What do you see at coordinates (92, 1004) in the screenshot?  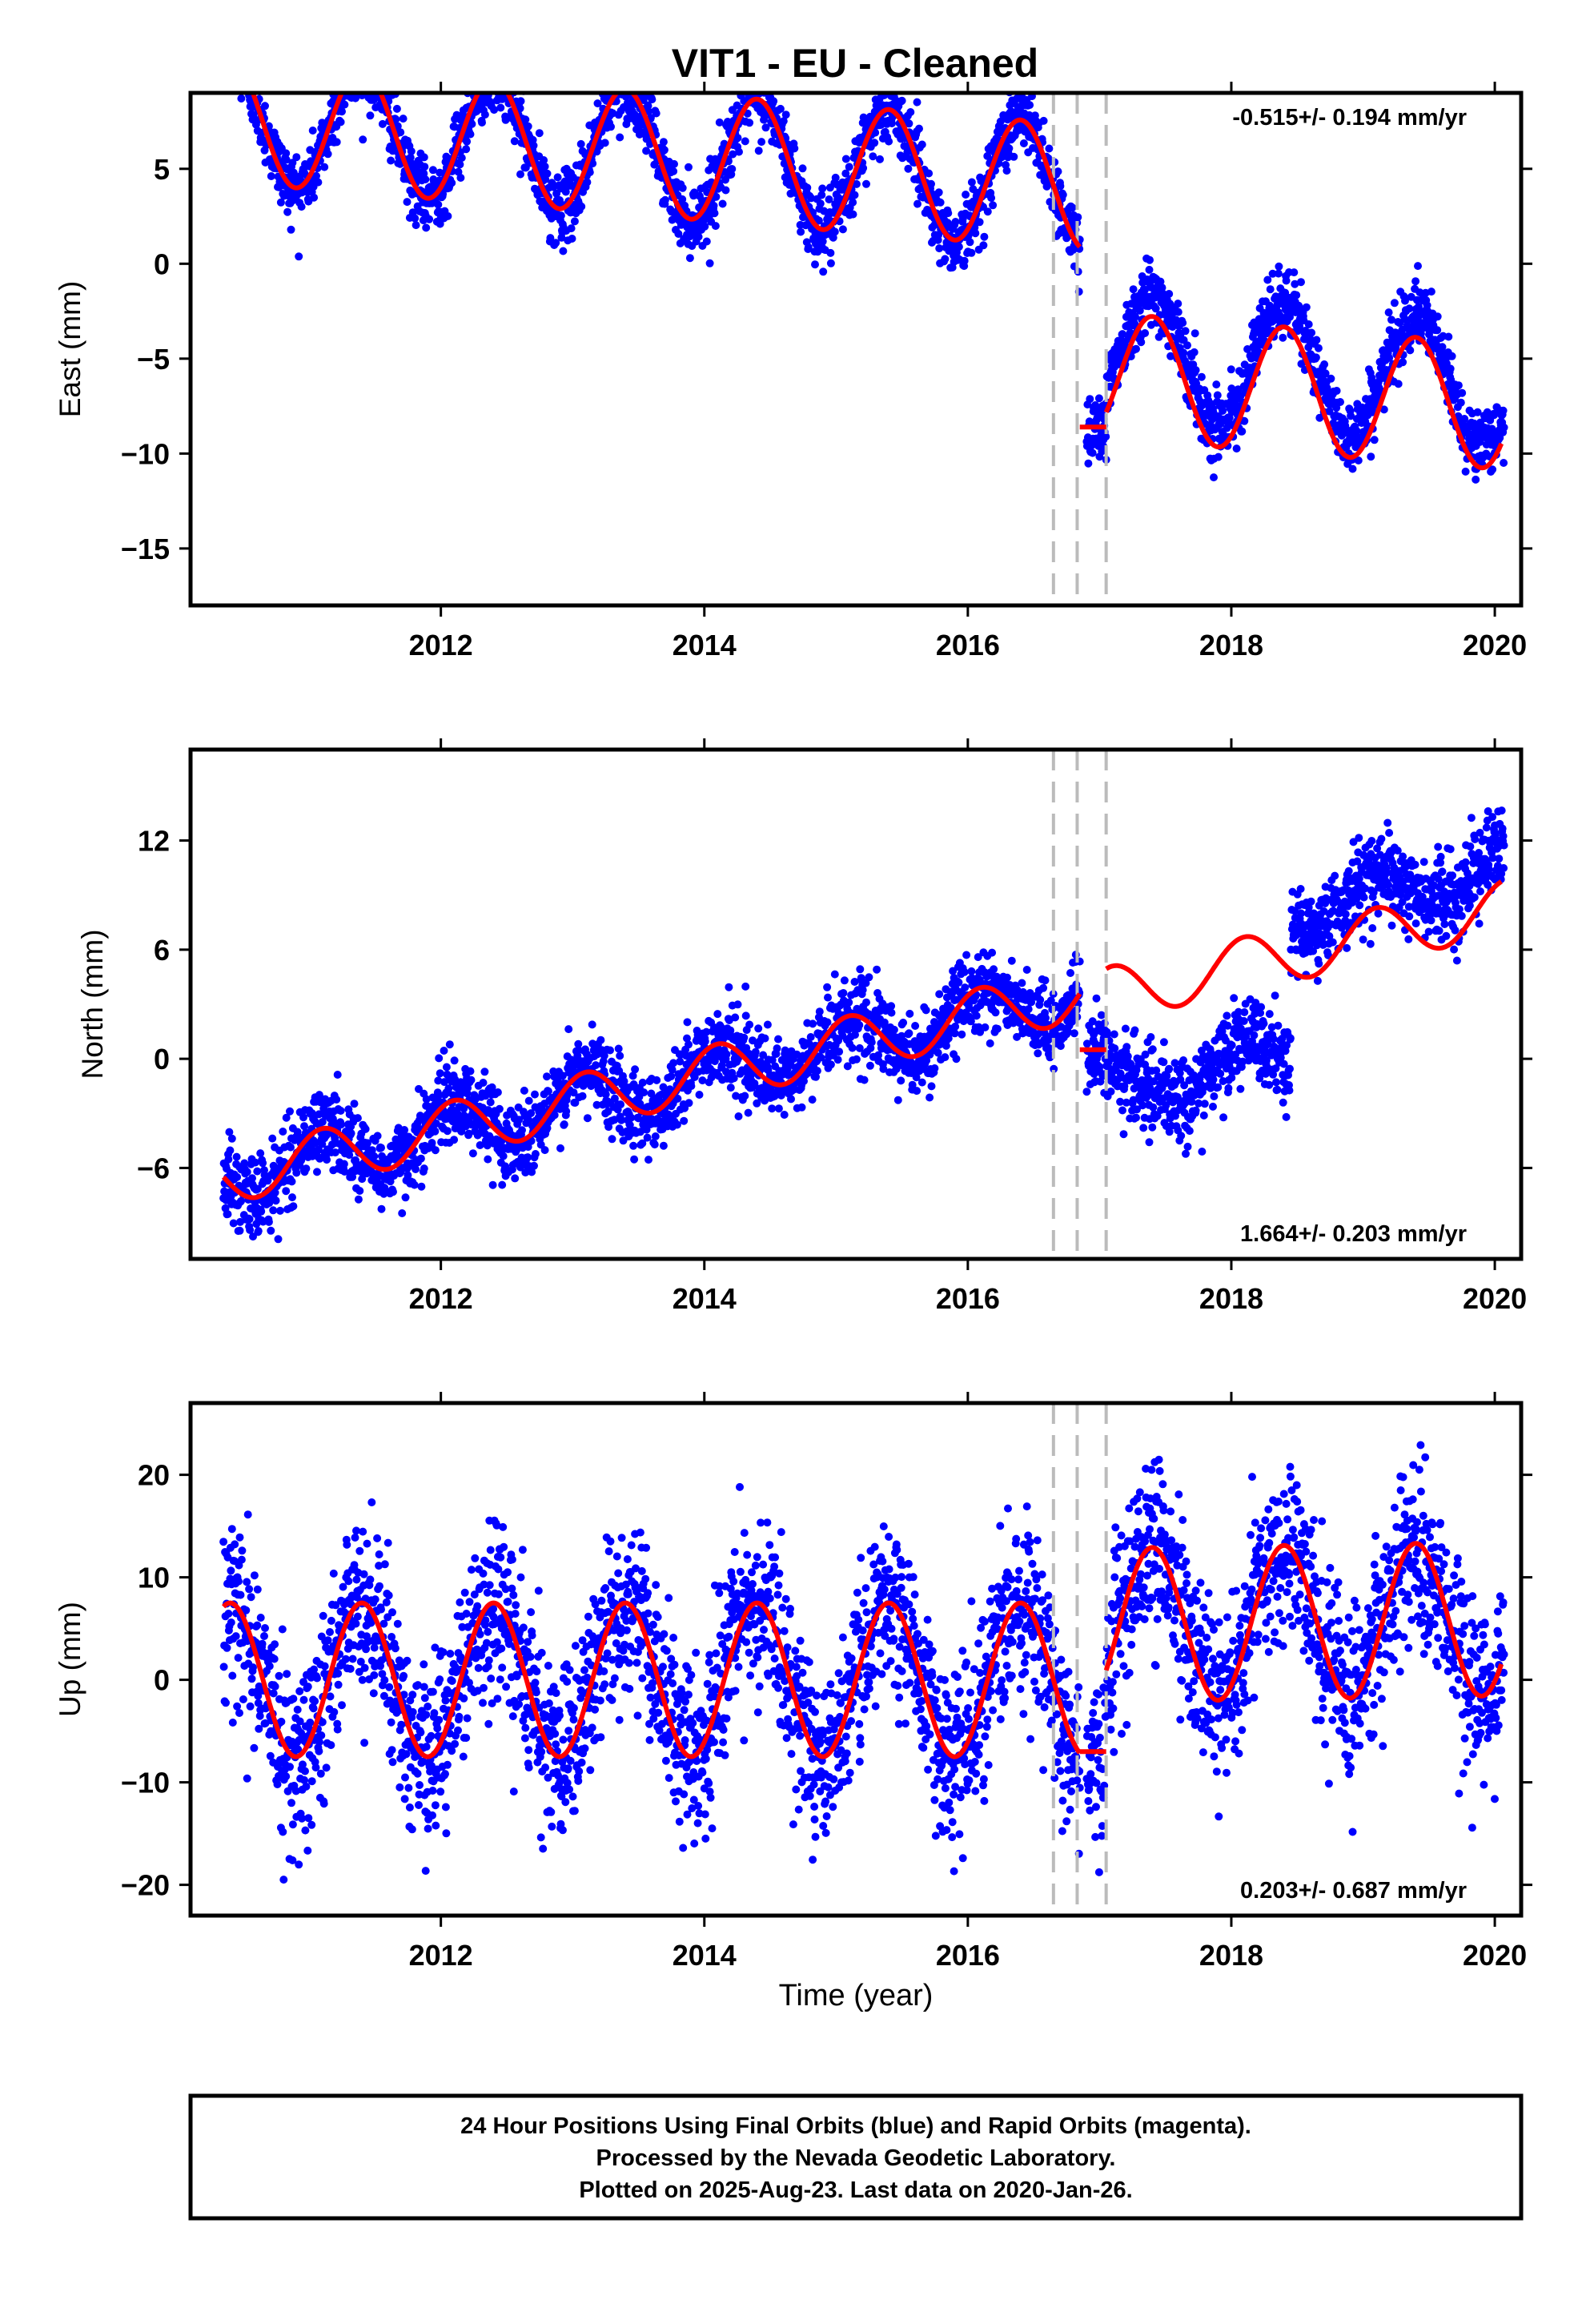 I see `y-axis-label: North (mm)` at bounding box center [92, 1004].